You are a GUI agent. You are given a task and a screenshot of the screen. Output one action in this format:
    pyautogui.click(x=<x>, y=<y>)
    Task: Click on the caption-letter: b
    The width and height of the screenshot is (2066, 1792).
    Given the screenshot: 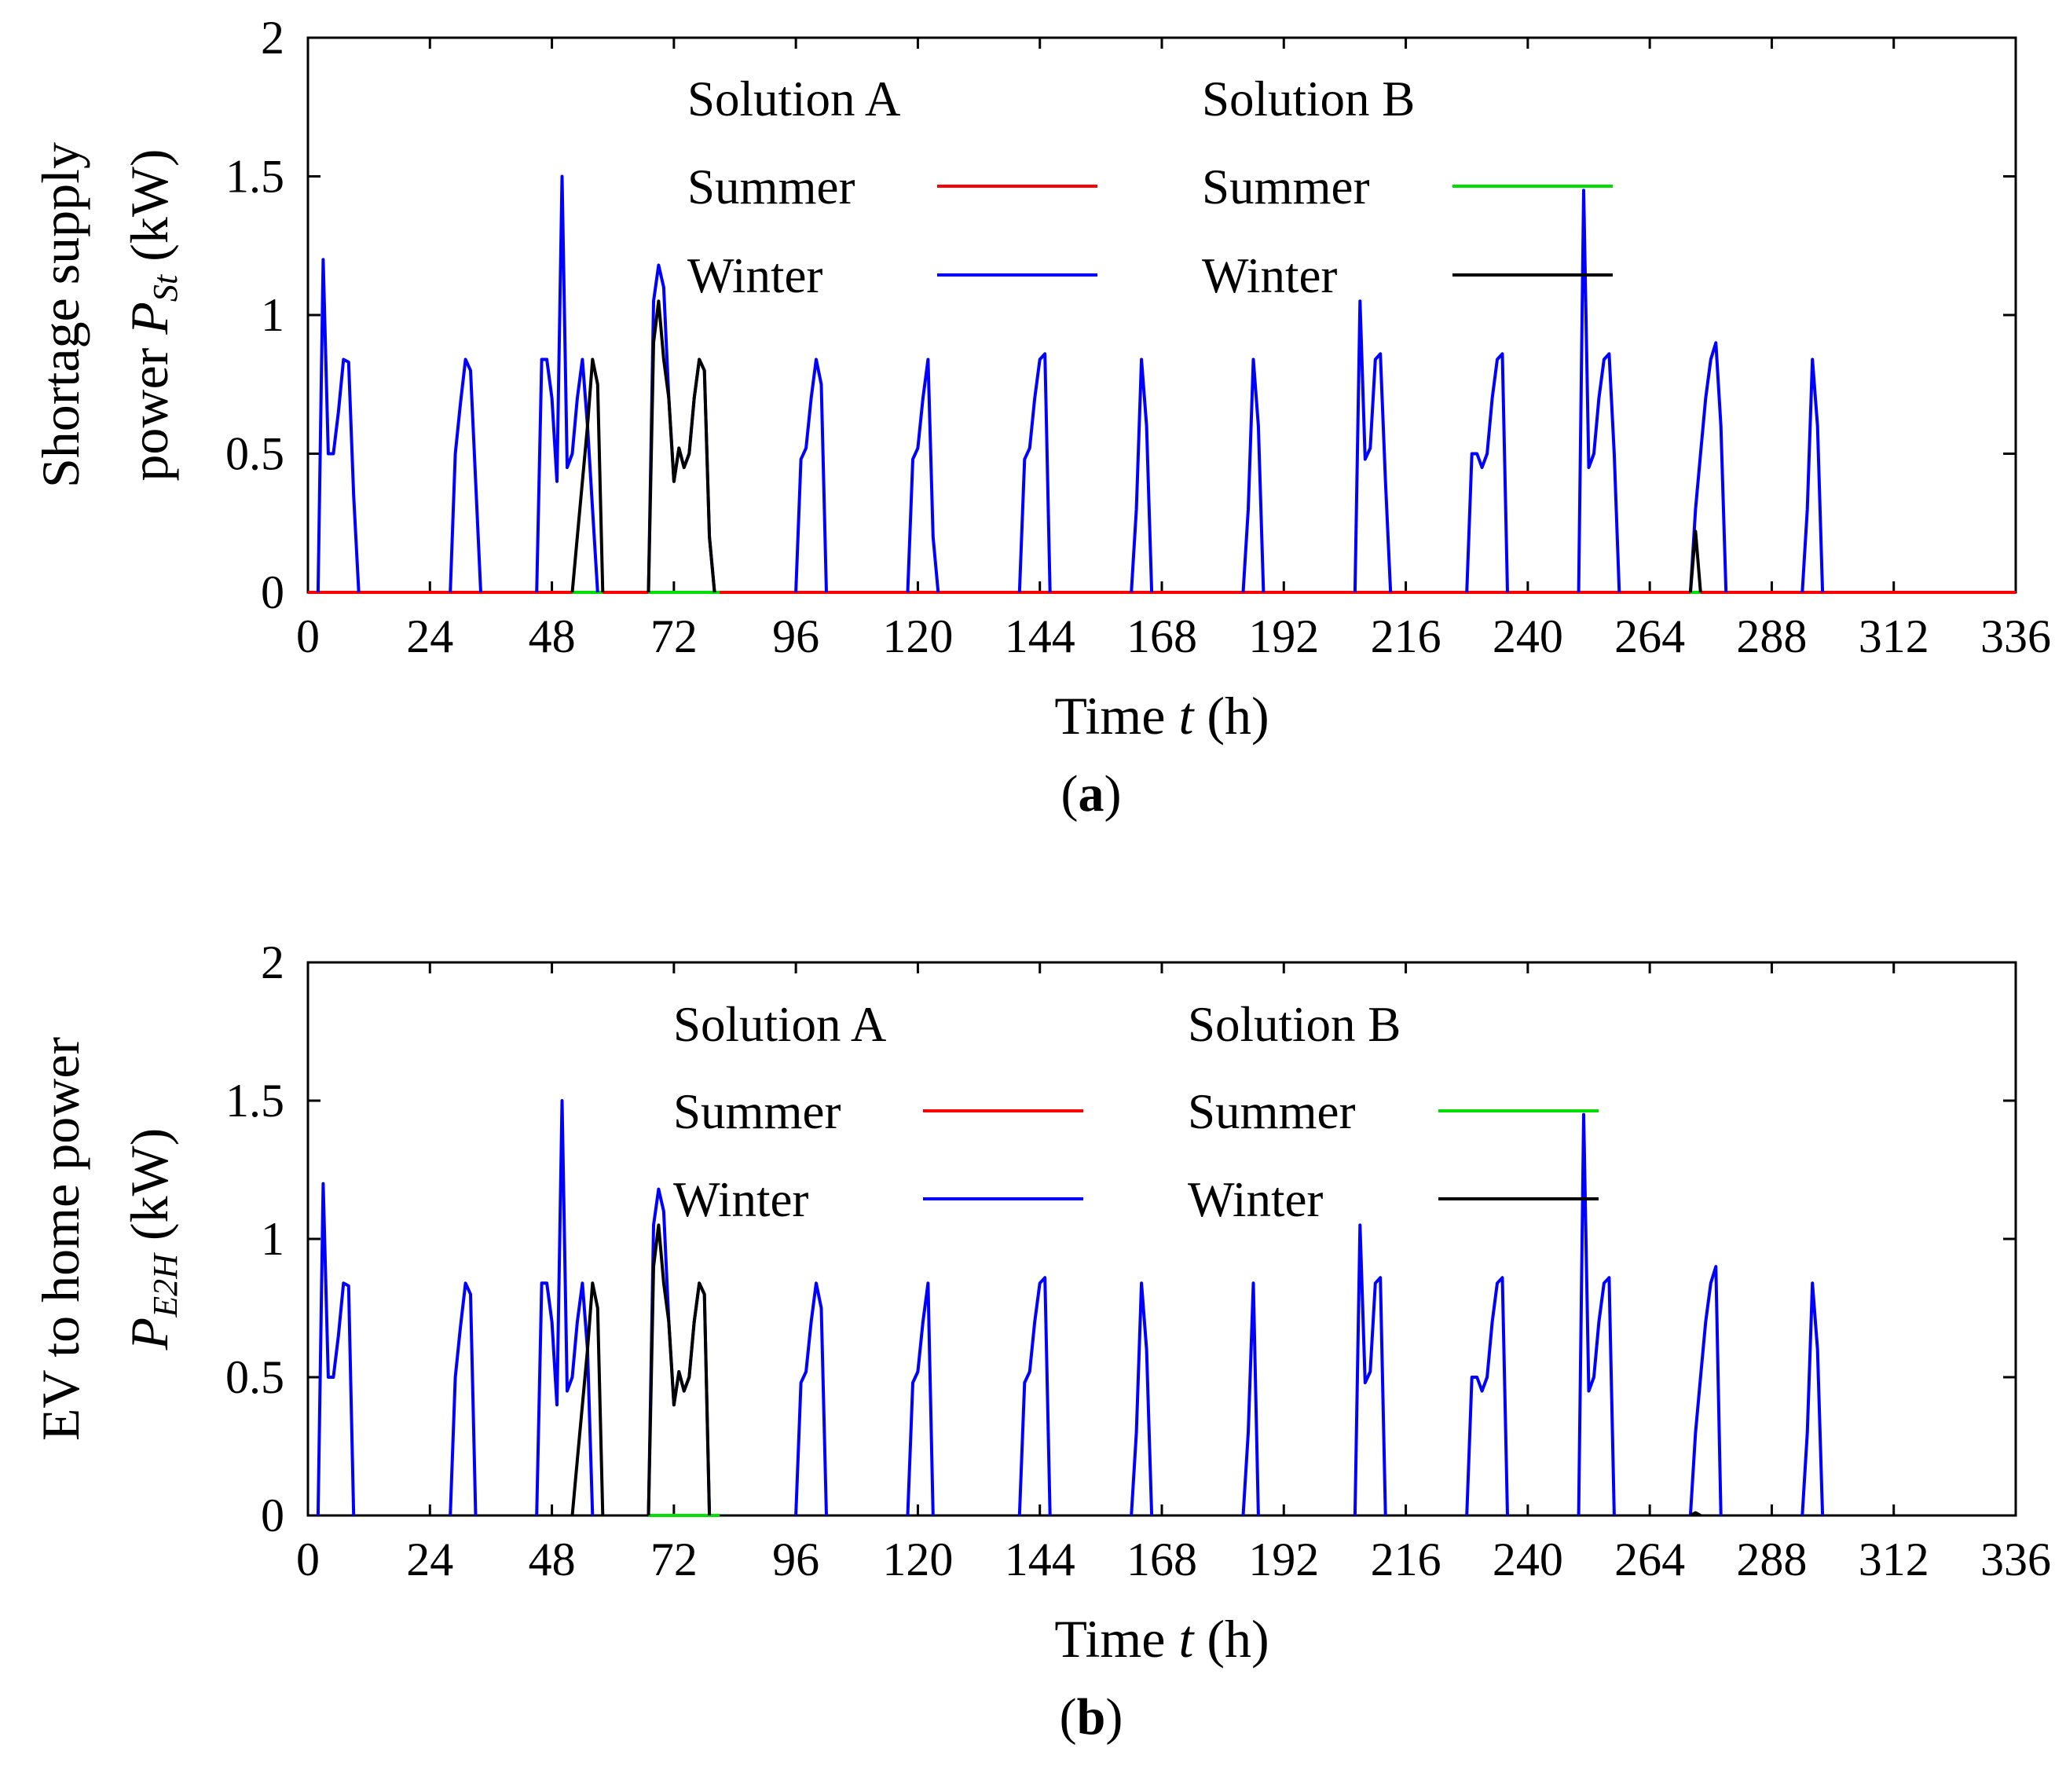 What is the action you would take?
    pyautogui.click(x=1091, y=1717)
    